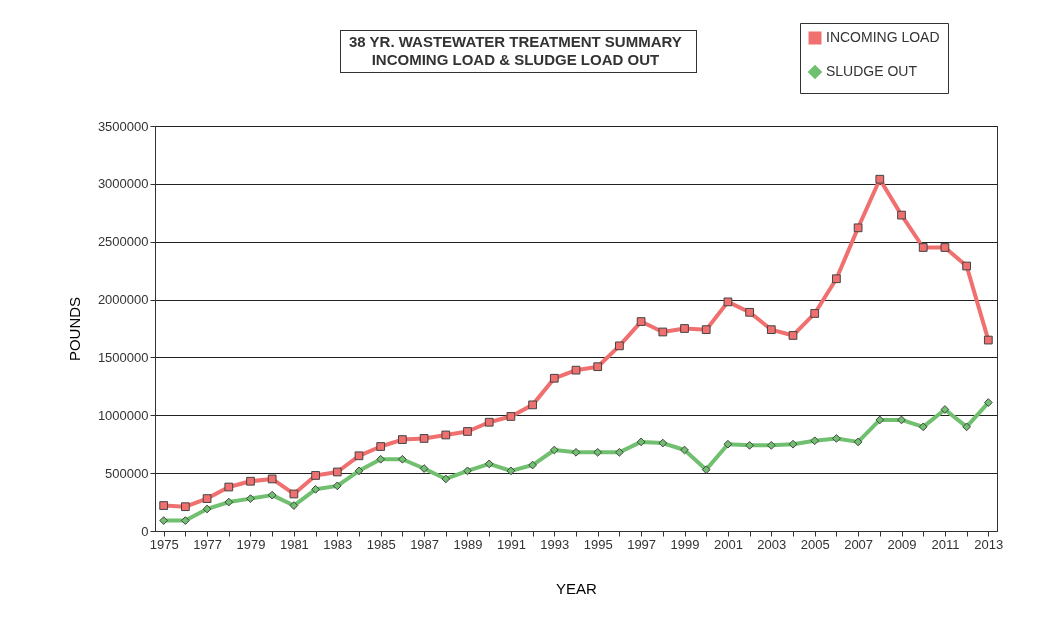 The width and height of the screenshot is (1062, 641). I want to click on y-tick-label: 2500000, so click(123, 242).